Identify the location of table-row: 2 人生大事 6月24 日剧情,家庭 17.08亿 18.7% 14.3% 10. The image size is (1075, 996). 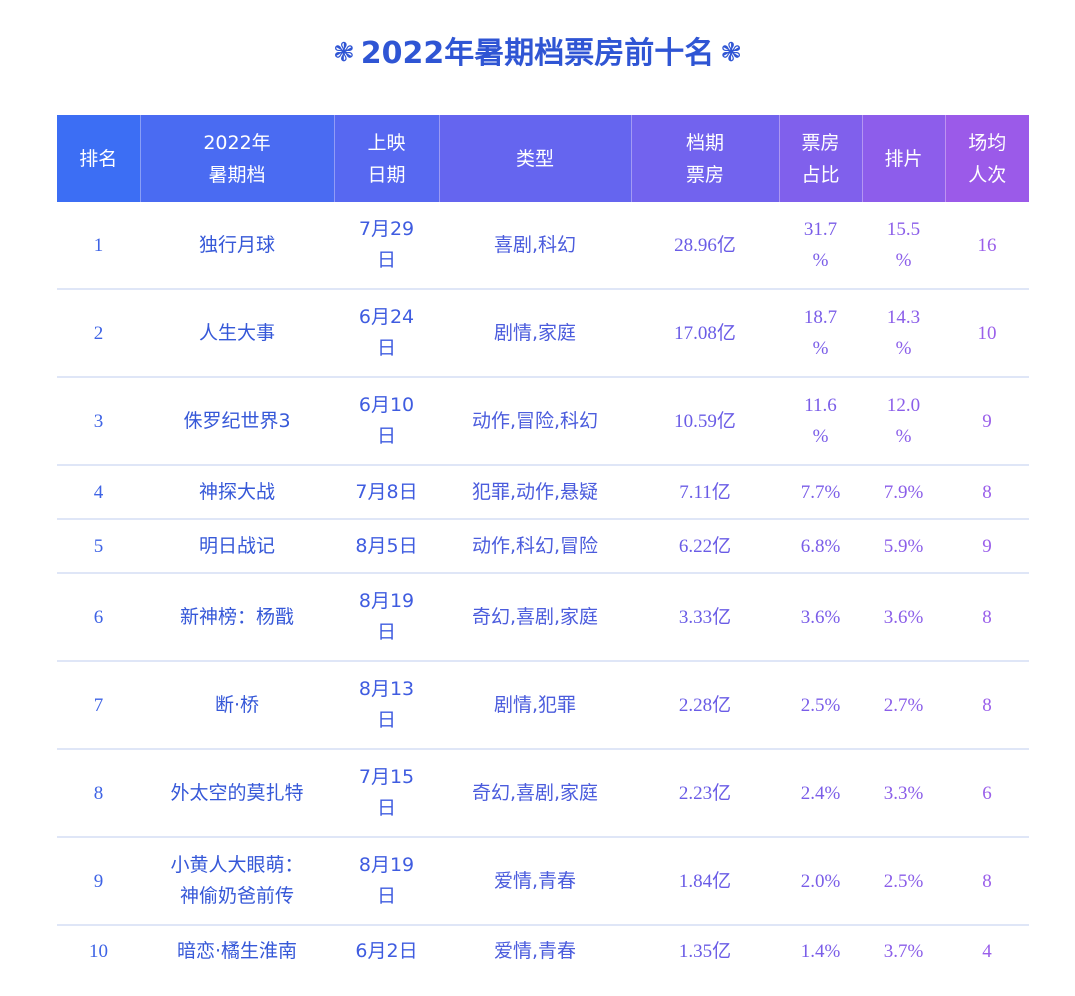
(543, 333).